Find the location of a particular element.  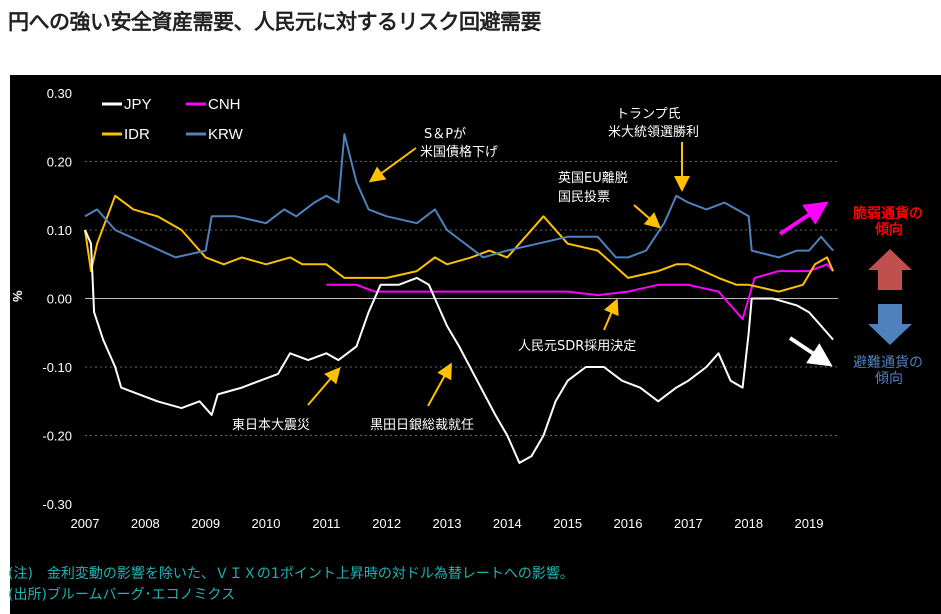

down-arrow-icon is located at coordinates (890, 324).